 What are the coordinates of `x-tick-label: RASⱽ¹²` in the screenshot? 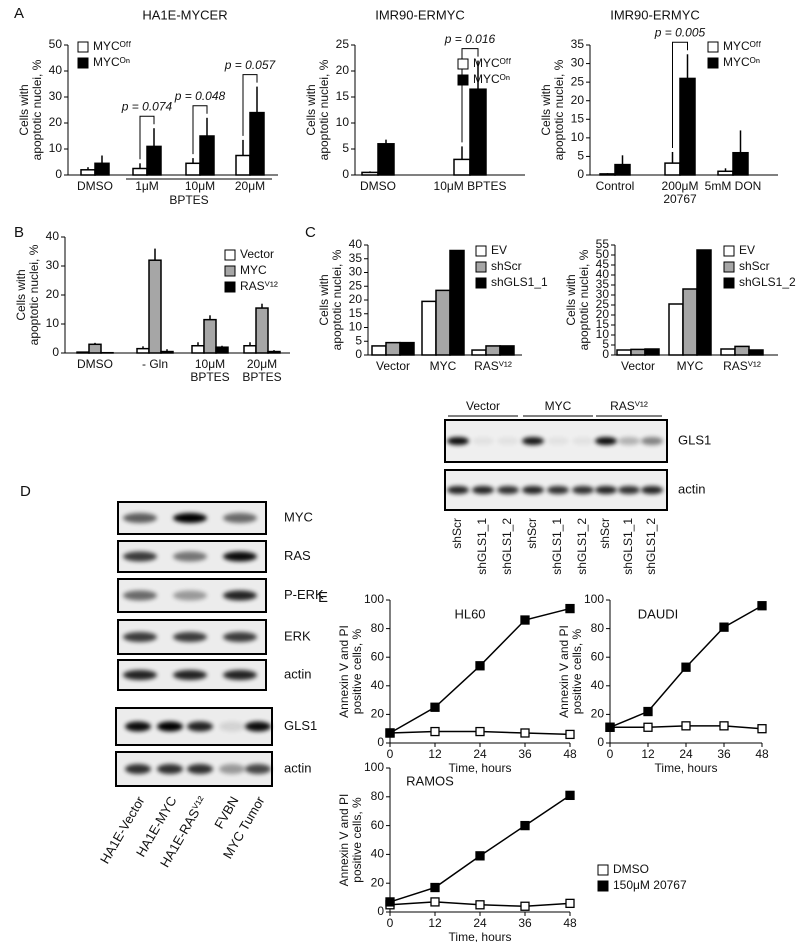 It's located at (493, 366).